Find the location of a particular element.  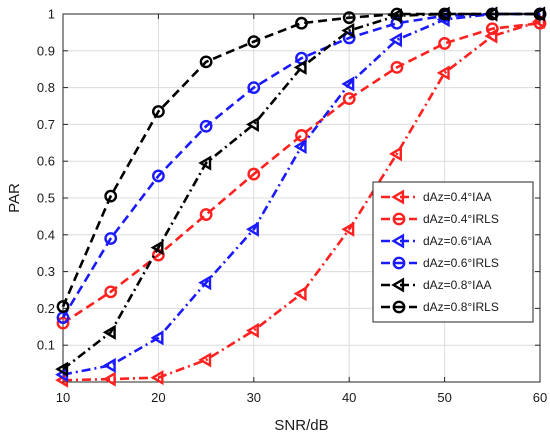

y-tick-label: 0.9 is located at coordinates (46, 50).